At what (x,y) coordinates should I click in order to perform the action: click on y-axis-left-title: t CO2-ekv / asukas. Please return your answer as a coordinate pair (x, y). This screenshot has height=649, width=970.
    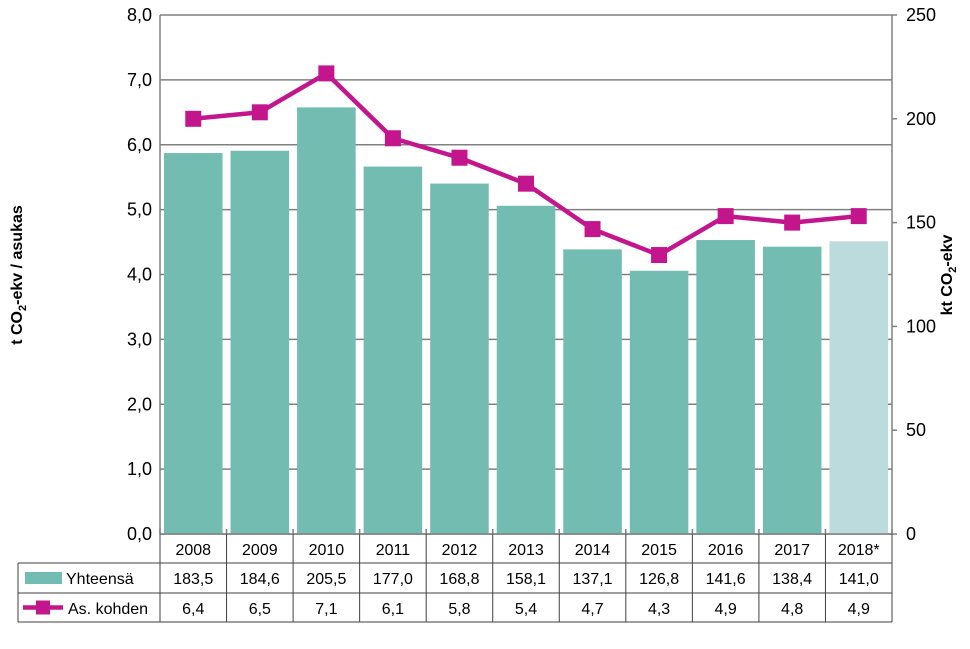
    Looking at the image, I should click on (19, 275).